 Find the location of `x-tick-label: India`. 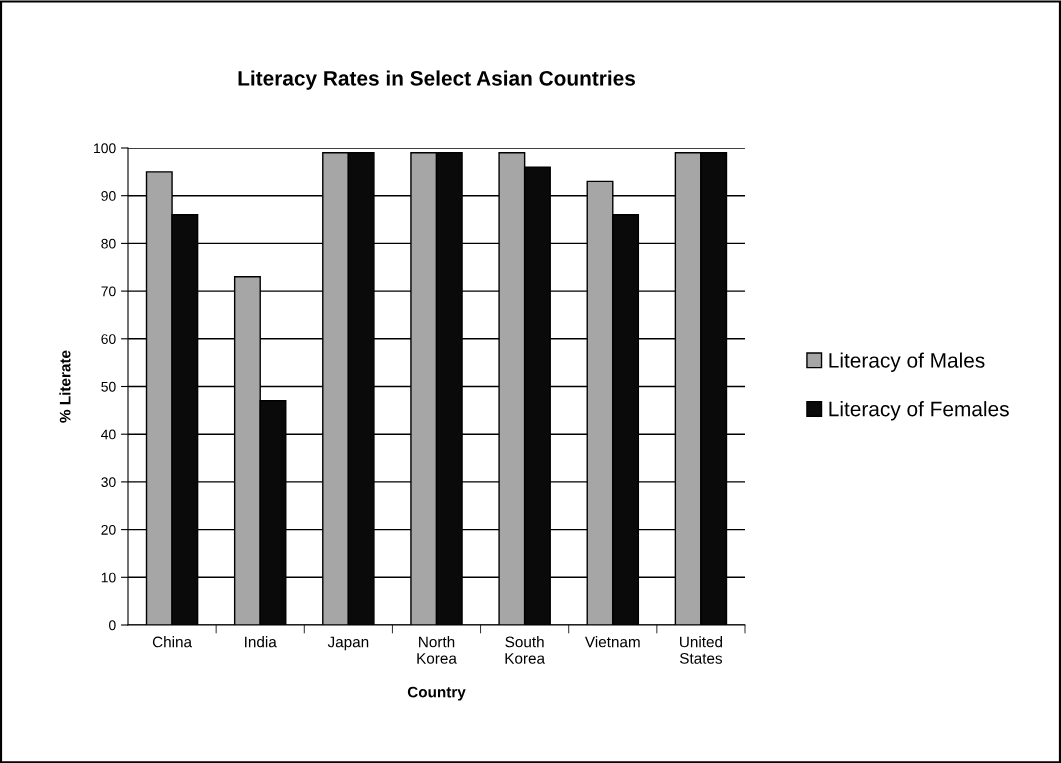

x-tick-label: India is located at coordinates (261, 642).